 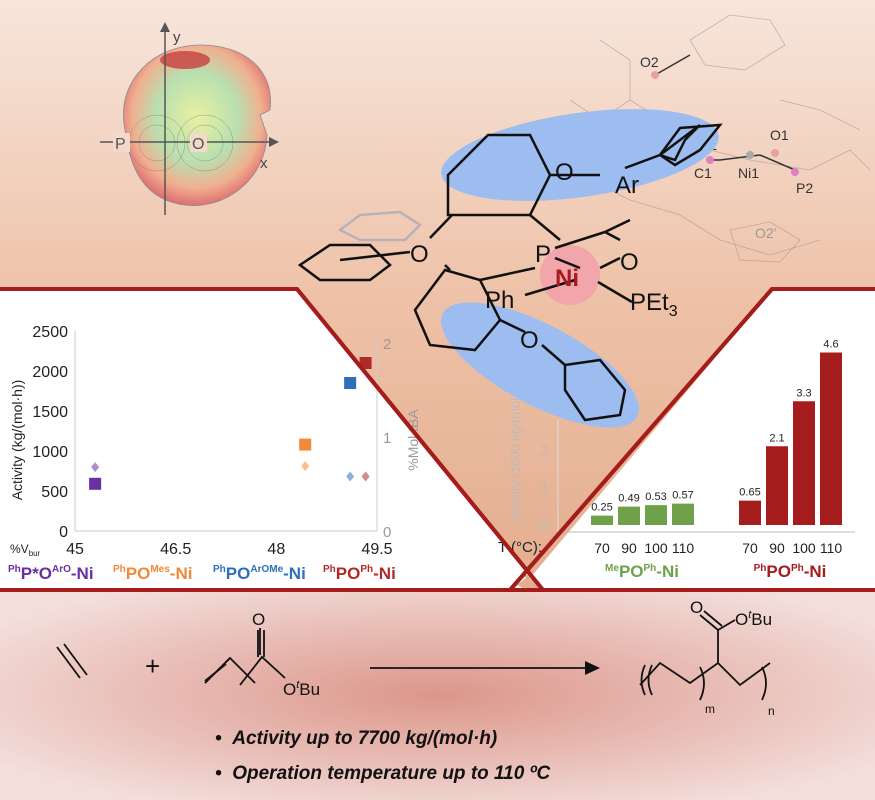 What do you see at coordinates (540, 365) in the screenshot?
I see `highlight-ellipse-bottom` at bounding box center [540, 365].